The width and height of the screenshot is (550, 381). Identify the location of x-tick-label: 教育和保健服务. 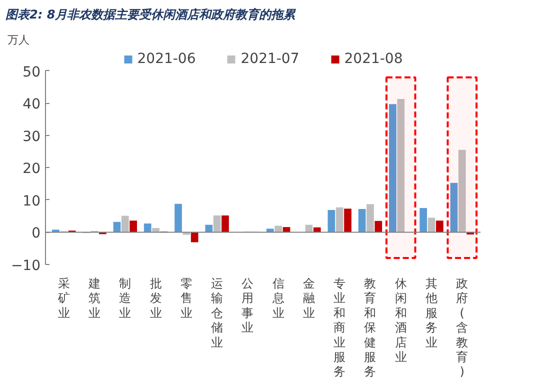
(370, 327).